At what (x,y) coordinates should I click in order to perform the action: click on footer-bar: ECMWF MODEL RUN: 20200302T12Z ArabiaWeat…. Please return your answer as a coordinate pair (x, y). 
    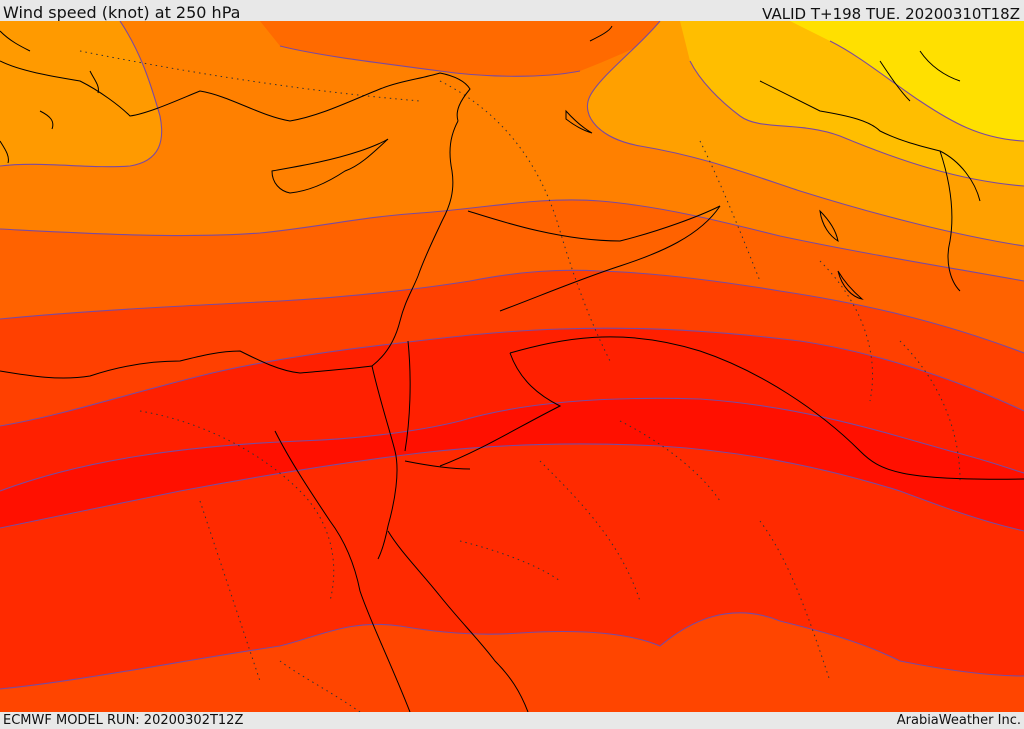
    Looking at the image, I should click on (512, 720).